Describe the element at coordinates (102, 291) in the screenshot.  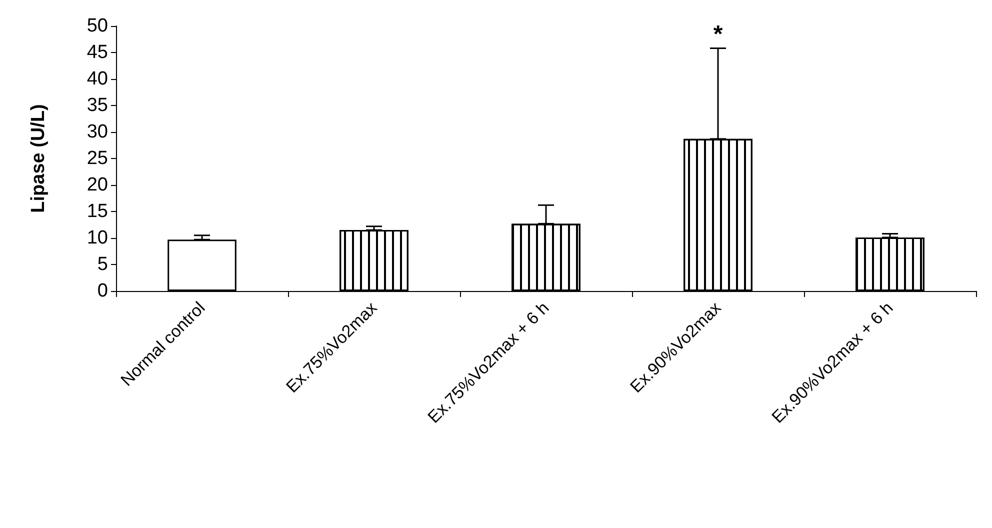
I see `y-tick-label: 0` at that location.